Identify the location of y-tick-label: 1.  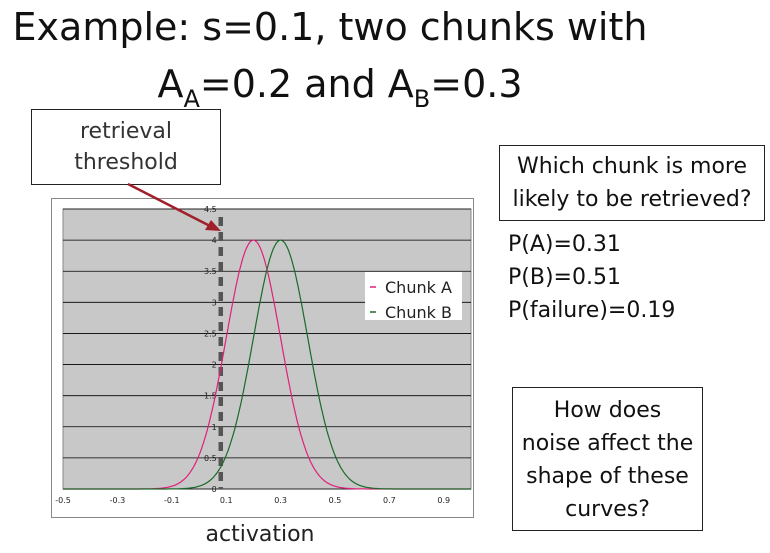
(214, 427).